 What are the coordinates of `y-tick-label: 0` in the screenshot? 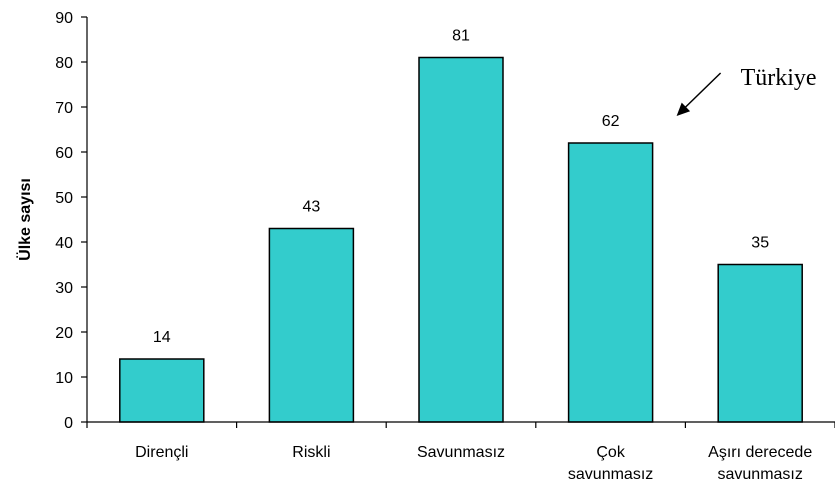 It's located at (68, 423).